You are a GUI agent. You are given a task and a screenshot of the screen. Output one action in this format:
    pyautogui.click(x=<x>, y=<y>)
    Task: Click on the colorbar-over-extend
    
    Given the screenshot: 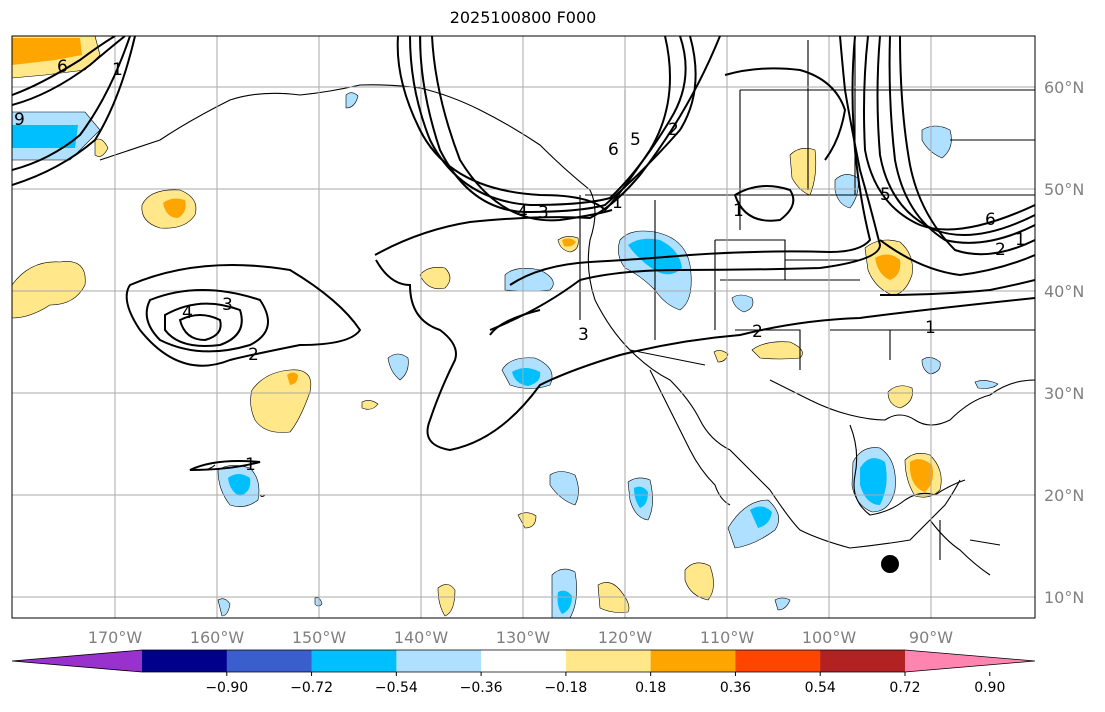 What is the action you would take?
    pyautogui.click(x=970, y=661)
    